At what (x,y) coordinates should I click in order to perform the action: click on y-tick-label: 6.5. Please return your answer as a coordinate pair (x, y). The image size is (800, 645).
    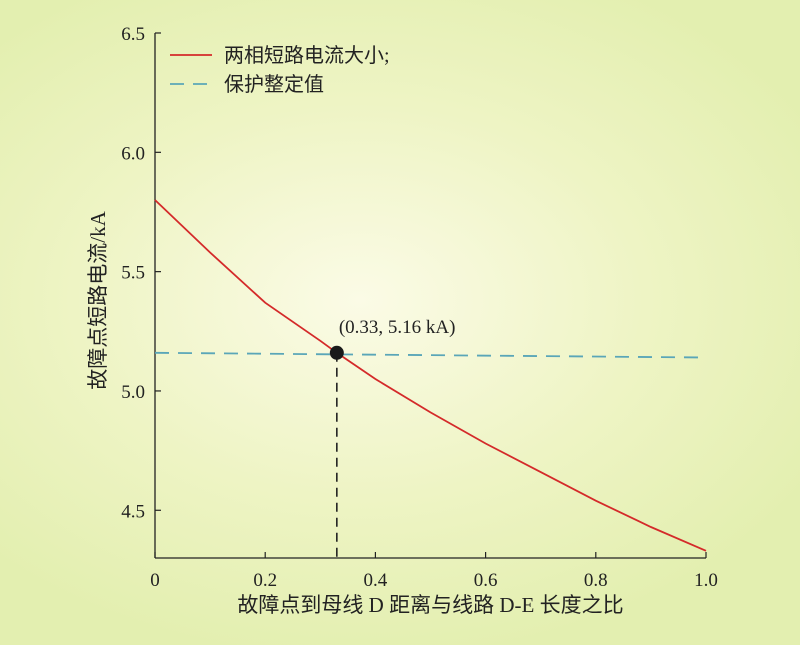
    Looking at the image, I should click on (133, 34).